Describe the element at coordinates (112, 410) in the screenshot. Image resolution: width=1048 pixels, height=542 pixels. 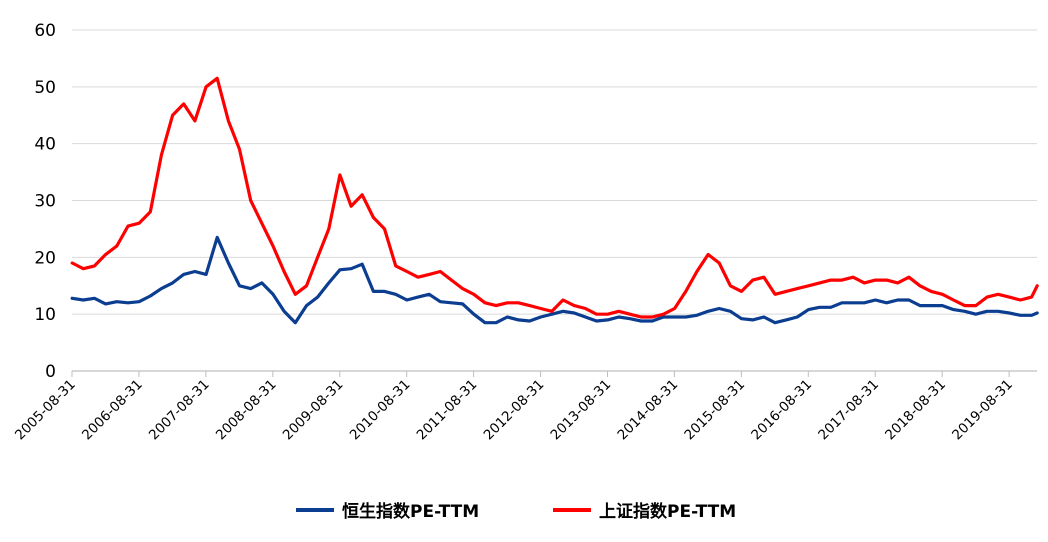
I see `x-tick-label: 2006-08-31` at that location.